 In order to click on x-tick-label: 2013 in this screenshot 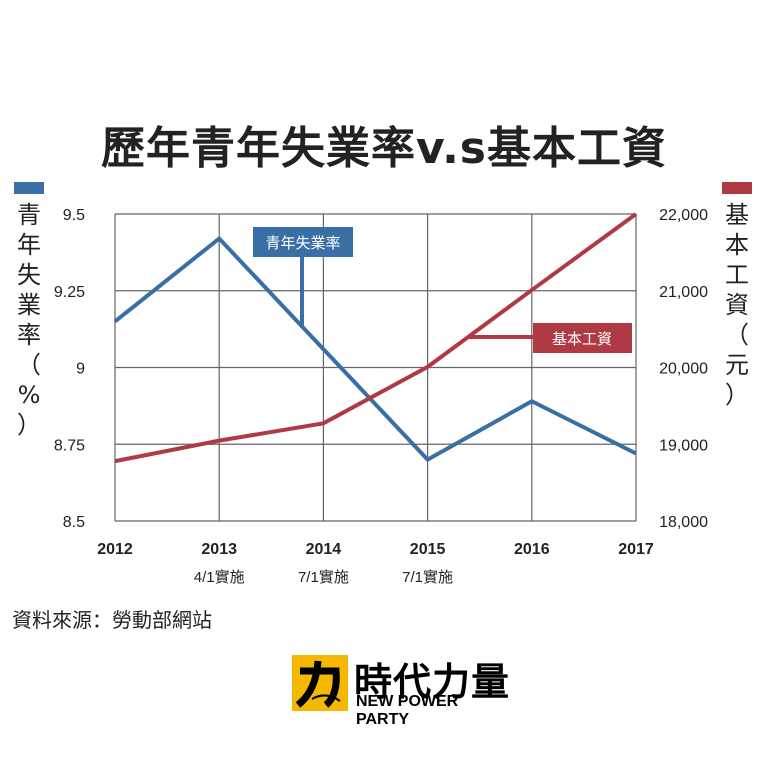, I will do `click(219, 549)`.